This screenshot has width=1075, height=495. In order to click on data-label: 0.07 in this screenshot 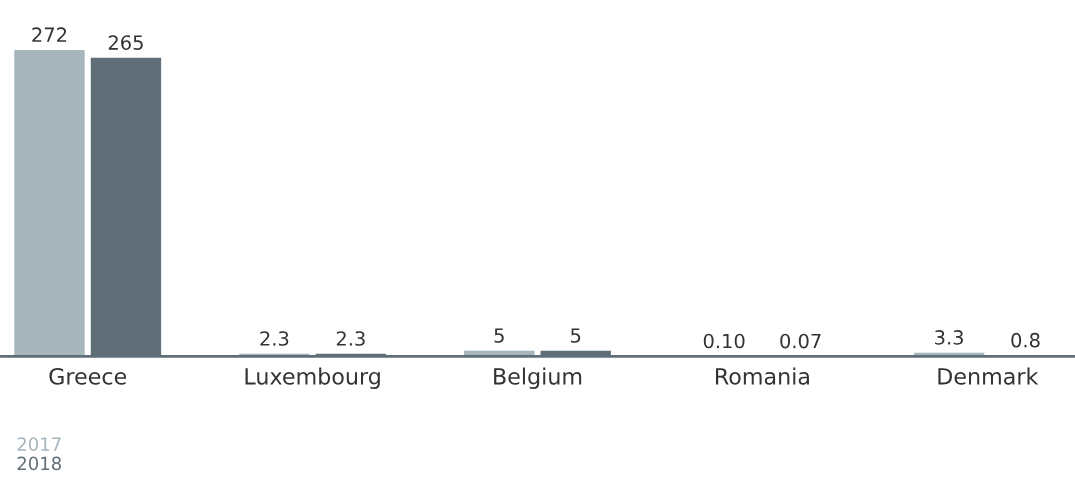, I will do `click(800, 341)`.